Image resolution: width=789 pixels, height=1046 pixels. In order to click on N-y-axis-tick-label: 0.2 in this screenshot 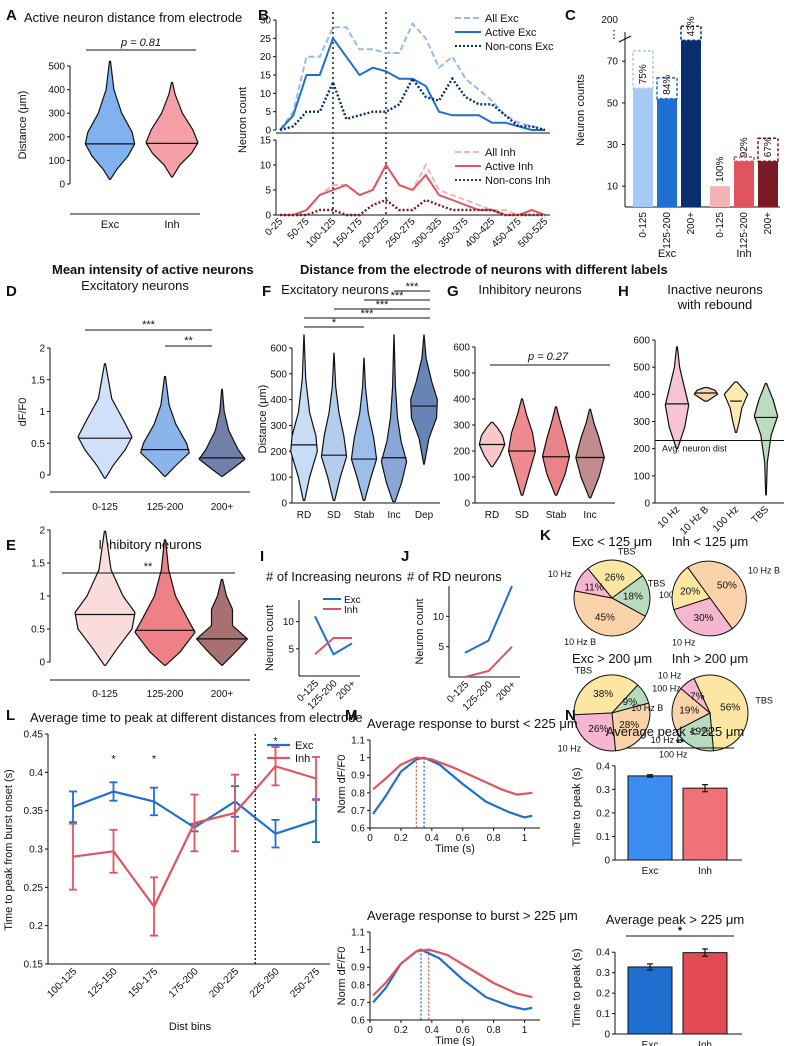, I will do `click(603, 813)`.